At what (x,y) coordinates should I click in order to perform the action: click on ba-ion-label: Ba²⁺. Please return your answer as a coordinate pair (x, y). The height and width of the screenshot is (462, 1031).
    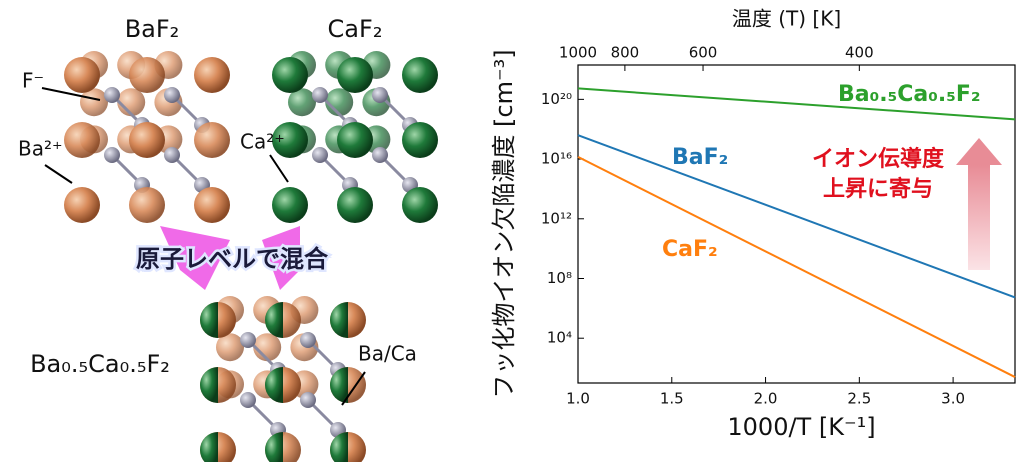
    Looking at the image, I should click on (40, 149).